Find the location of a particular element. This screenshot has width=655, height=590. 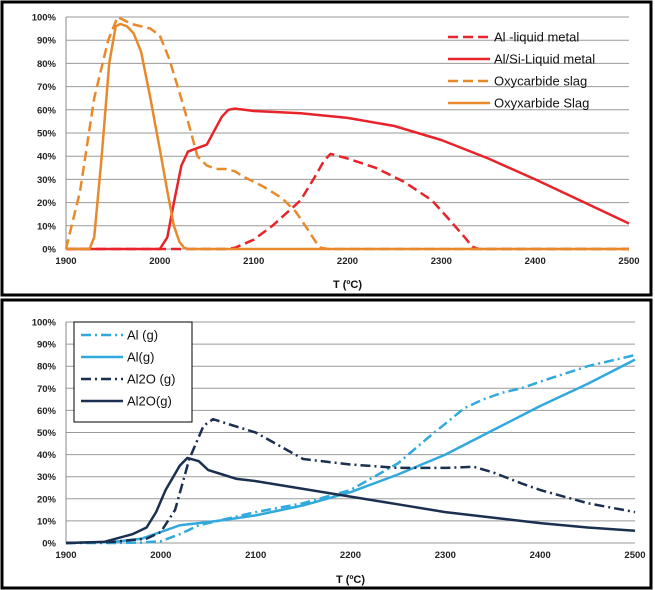

legend-label: Al -liquid metal is located at coordinates (536, 37).